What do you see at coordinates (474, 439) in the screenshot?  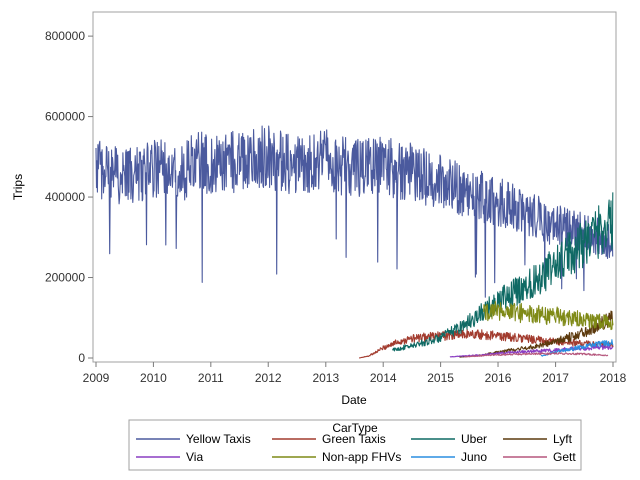 I see `legend-label: Uber` at bounding box center [474, 439].